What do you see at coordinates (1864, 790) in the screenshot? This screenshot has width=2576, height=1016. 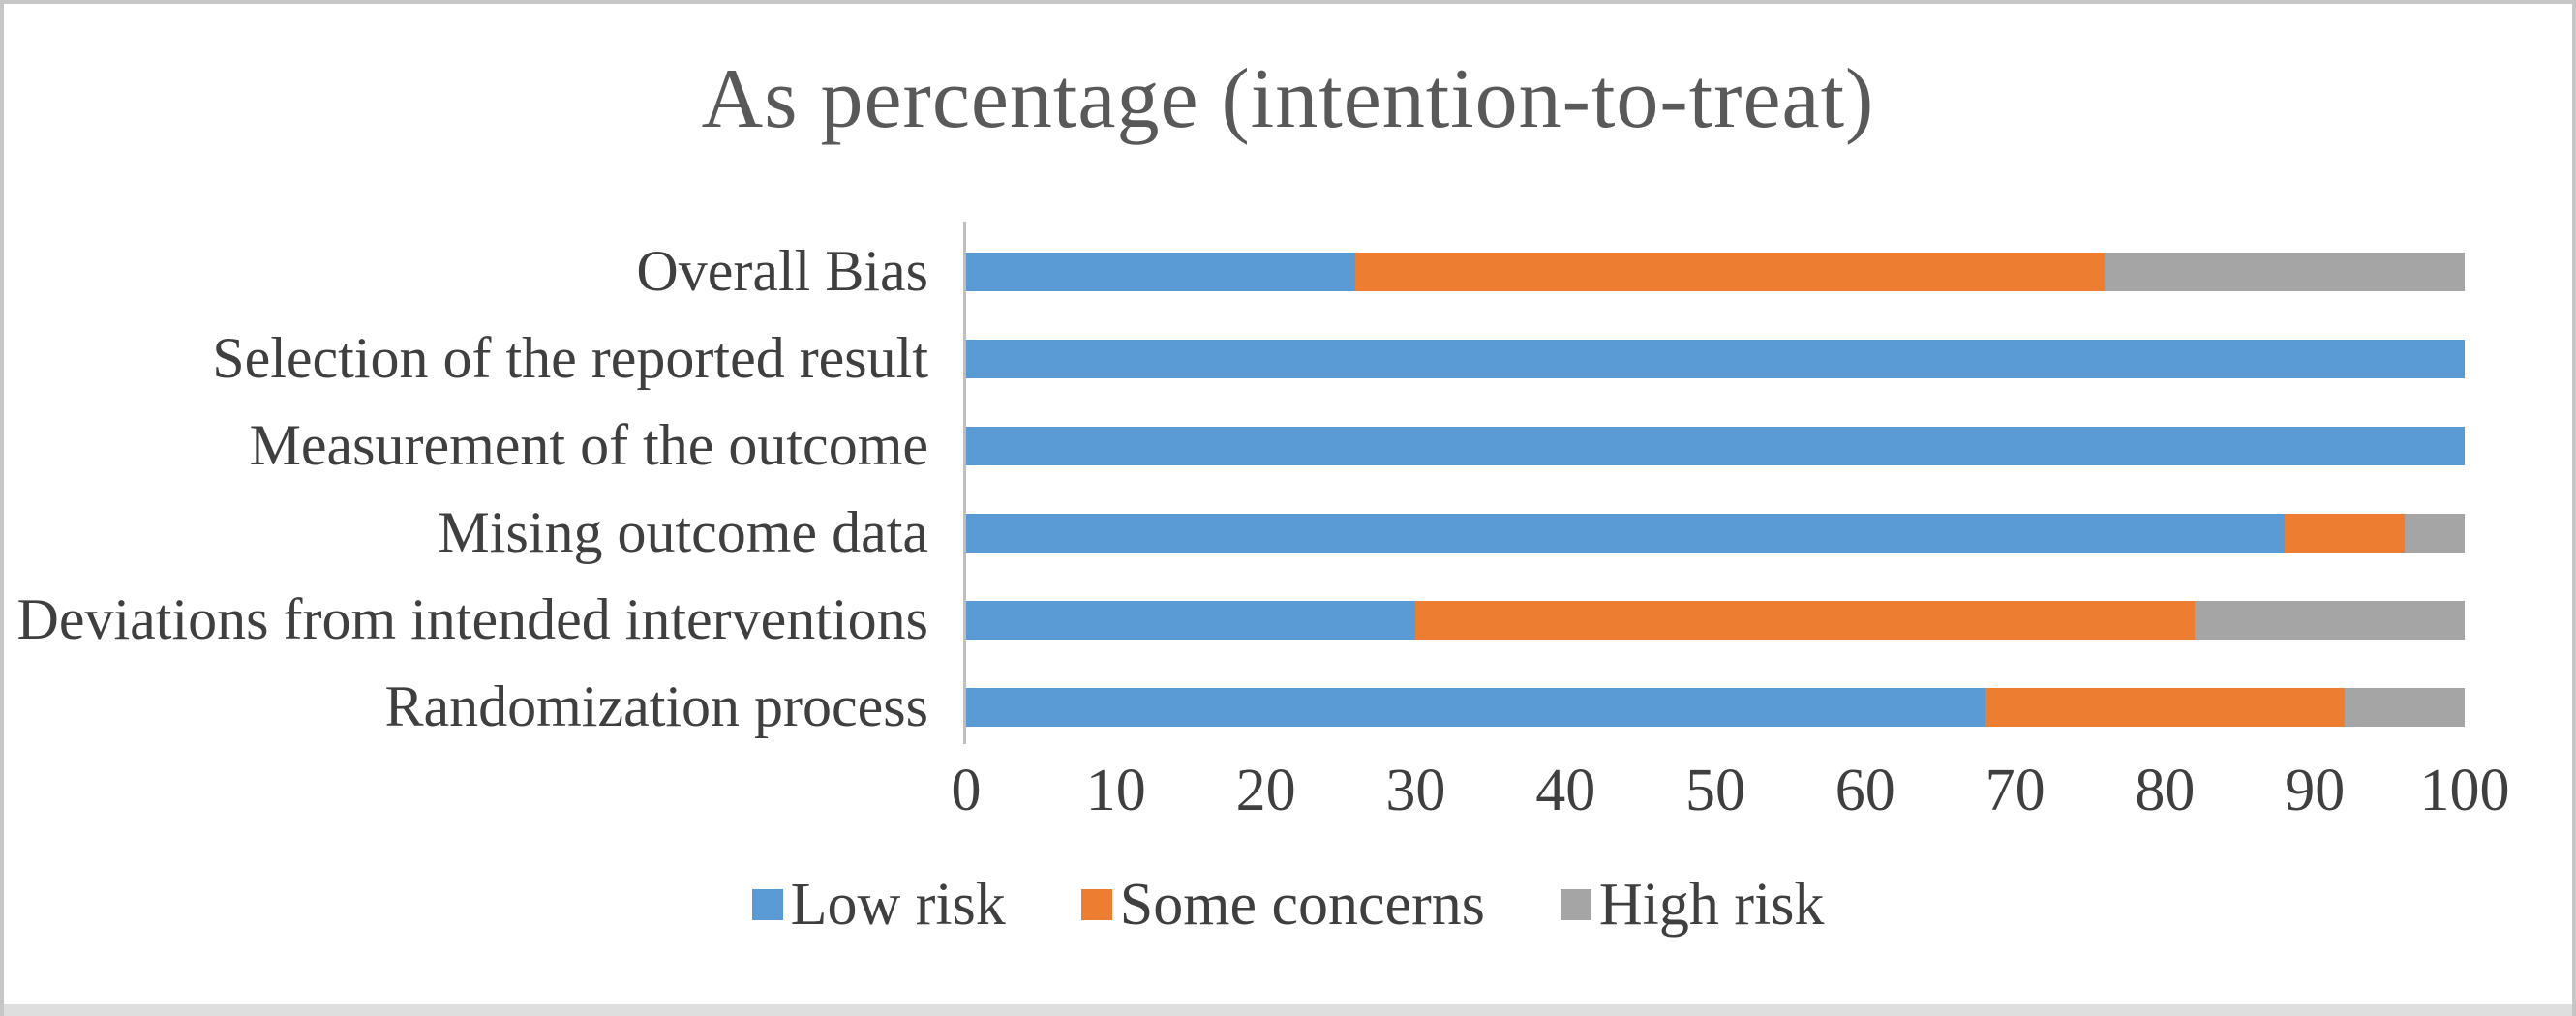 I see `x-tick-label: 60` at bounding box center [1864, 790].